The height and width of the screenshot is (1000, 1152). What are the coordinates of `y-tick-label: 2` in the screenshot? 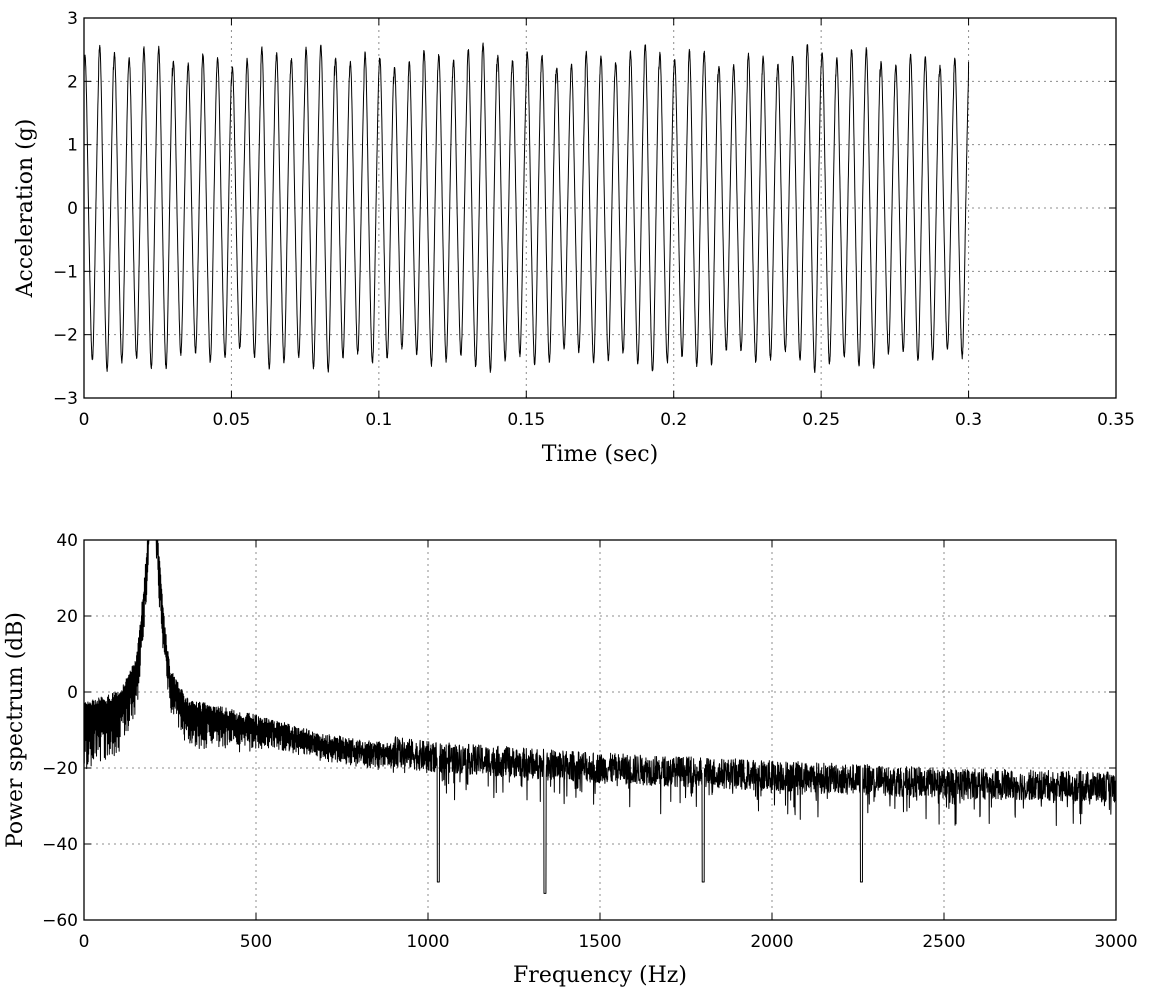 It's located at (72, 82).